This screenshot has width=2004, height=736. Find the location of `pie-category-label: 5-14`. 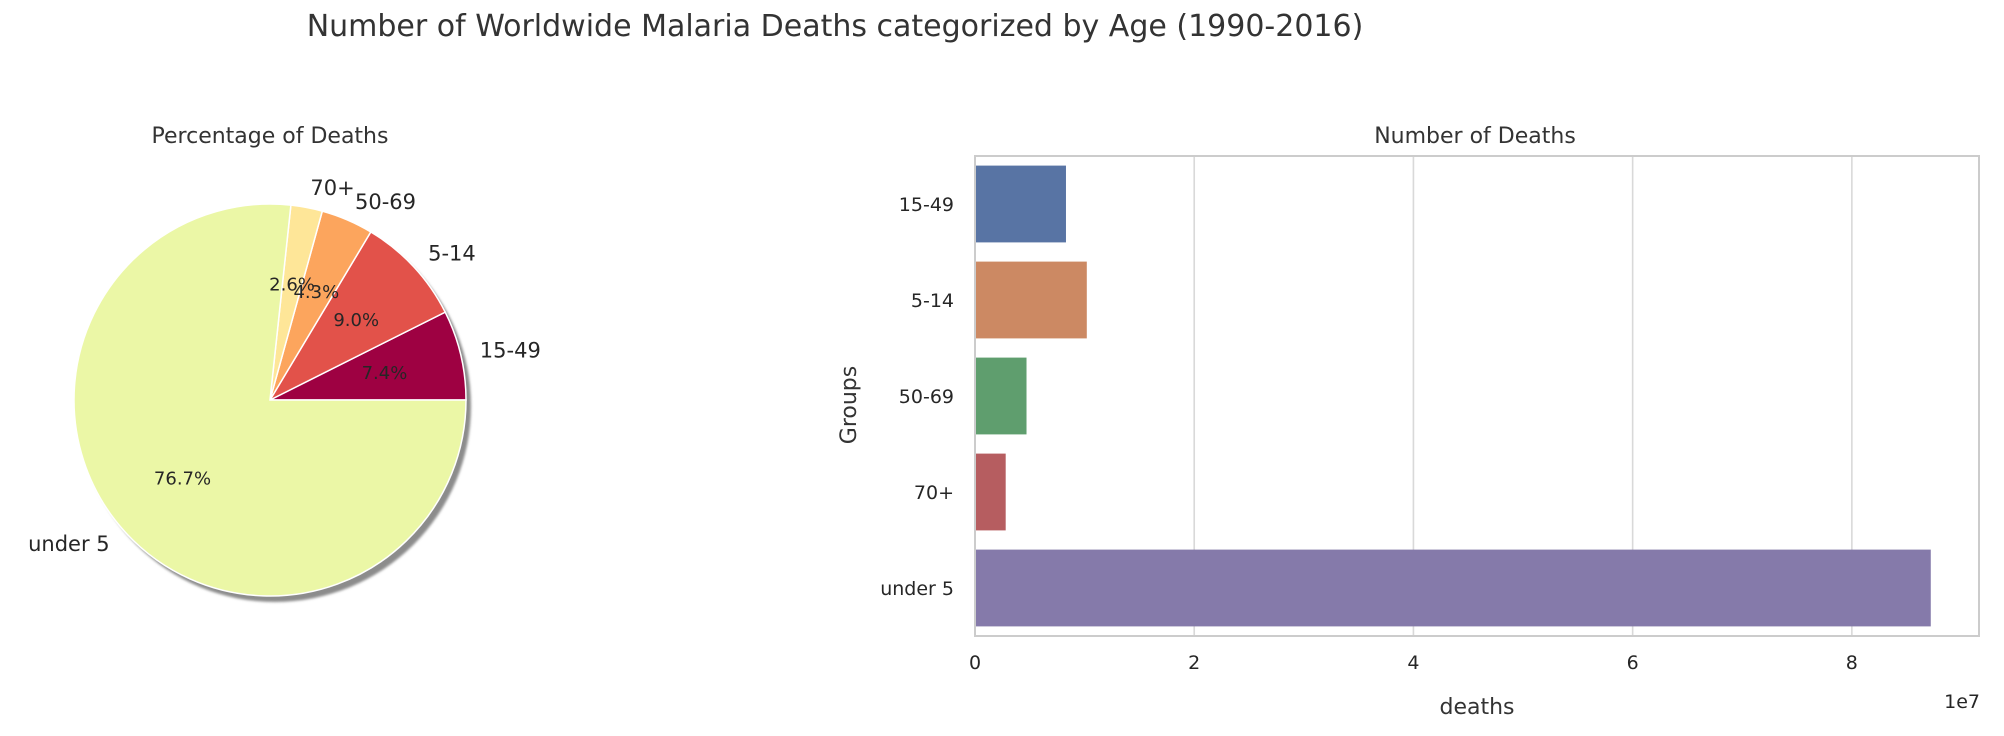

pie-category-label: 5-14 is located at coordinates (452, 253).